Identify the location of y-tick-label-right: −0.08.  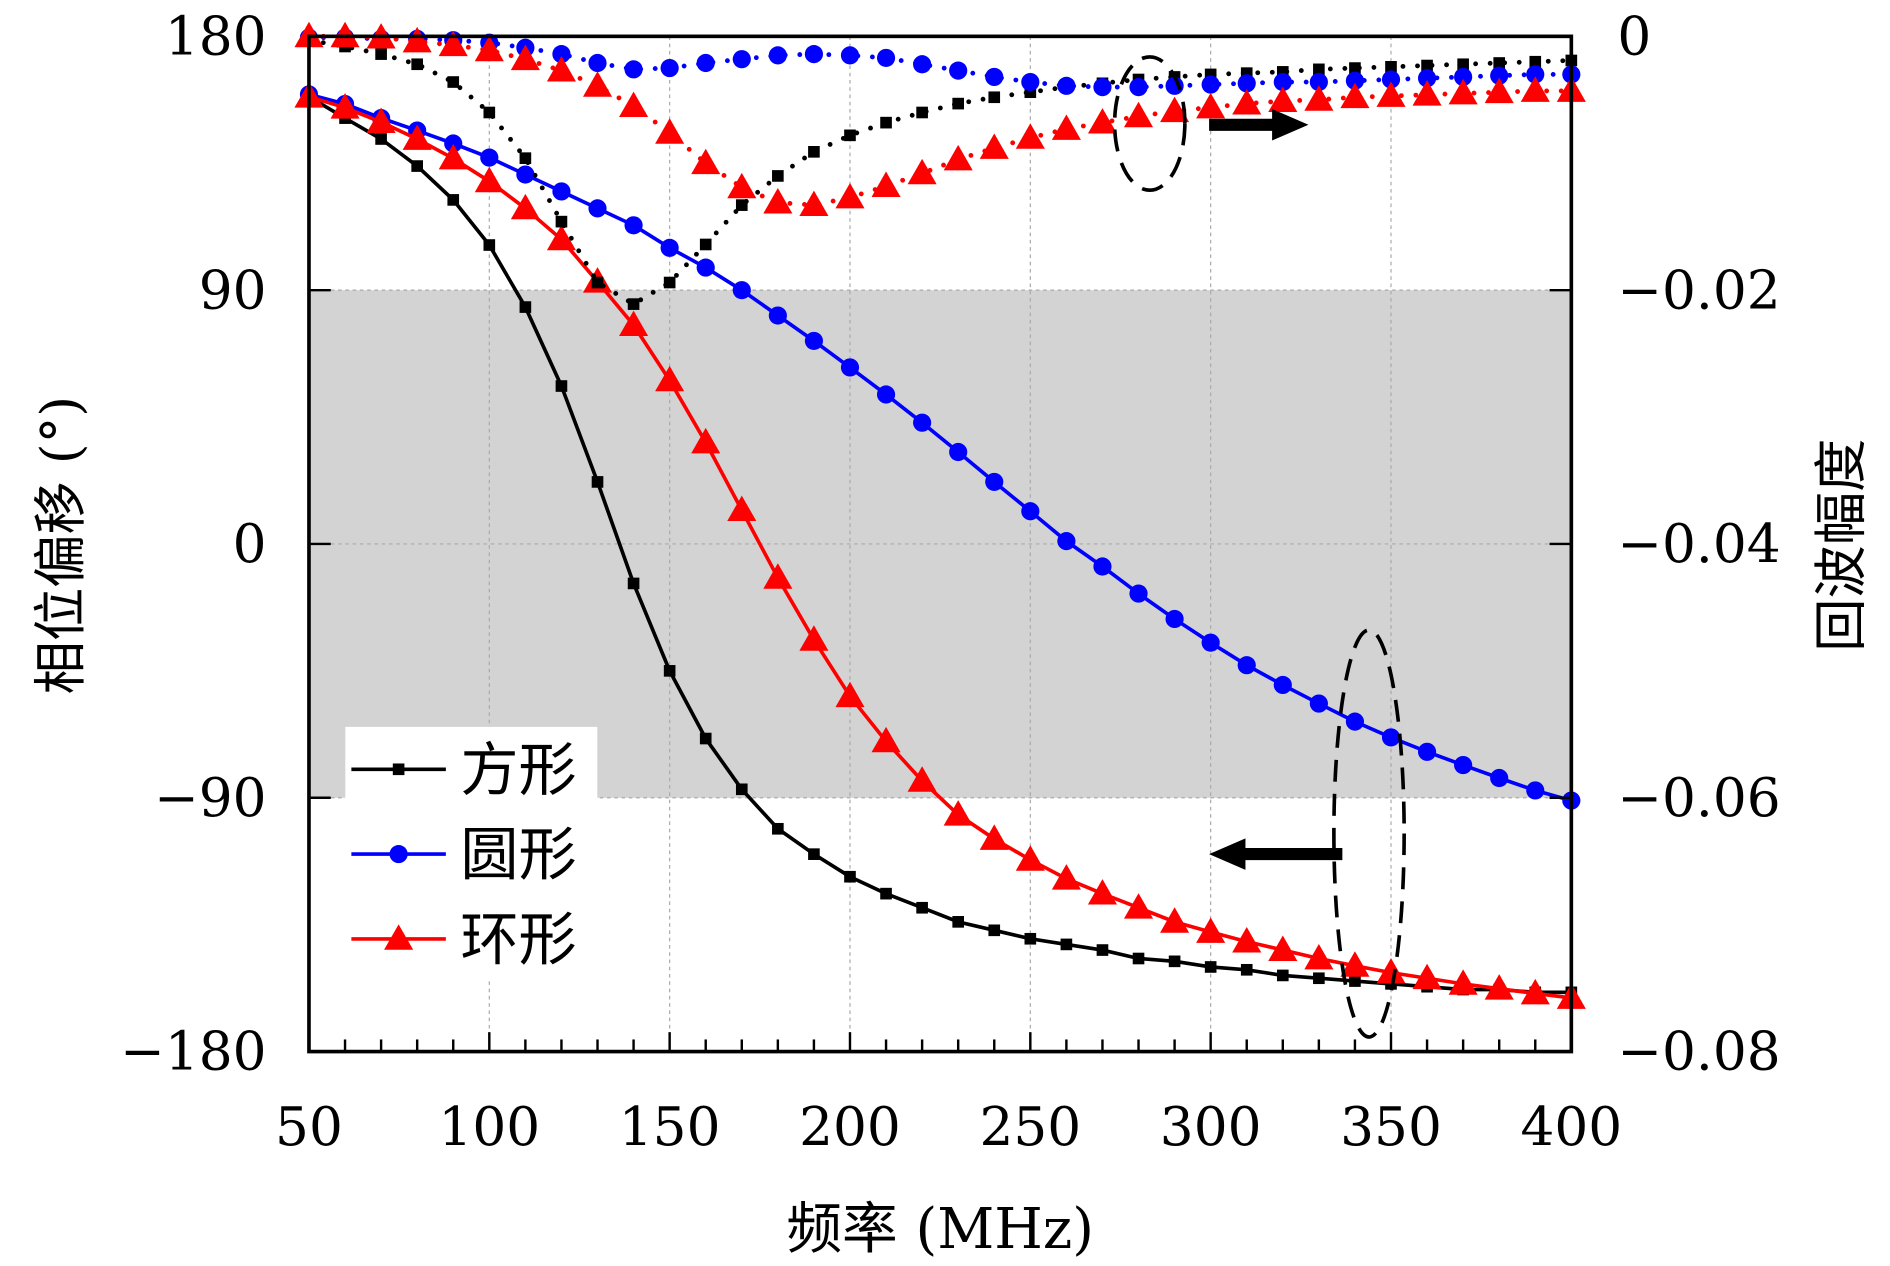
(1698, 1052).